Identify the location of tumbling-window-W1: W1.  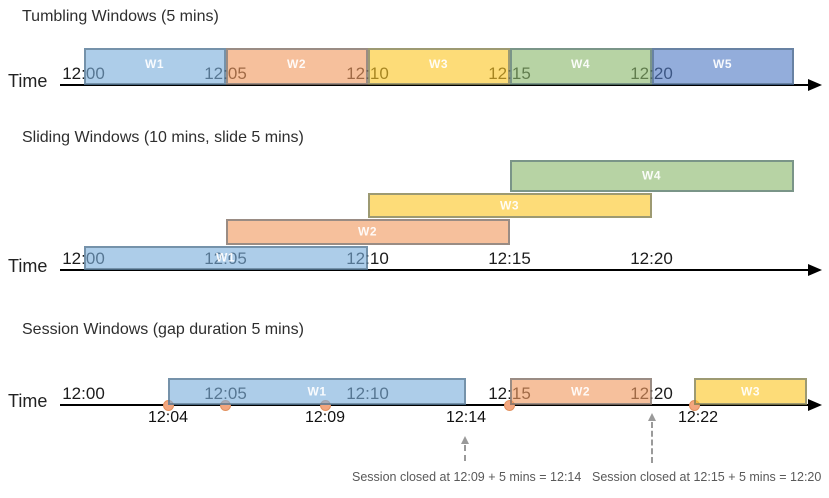
(154, 66).